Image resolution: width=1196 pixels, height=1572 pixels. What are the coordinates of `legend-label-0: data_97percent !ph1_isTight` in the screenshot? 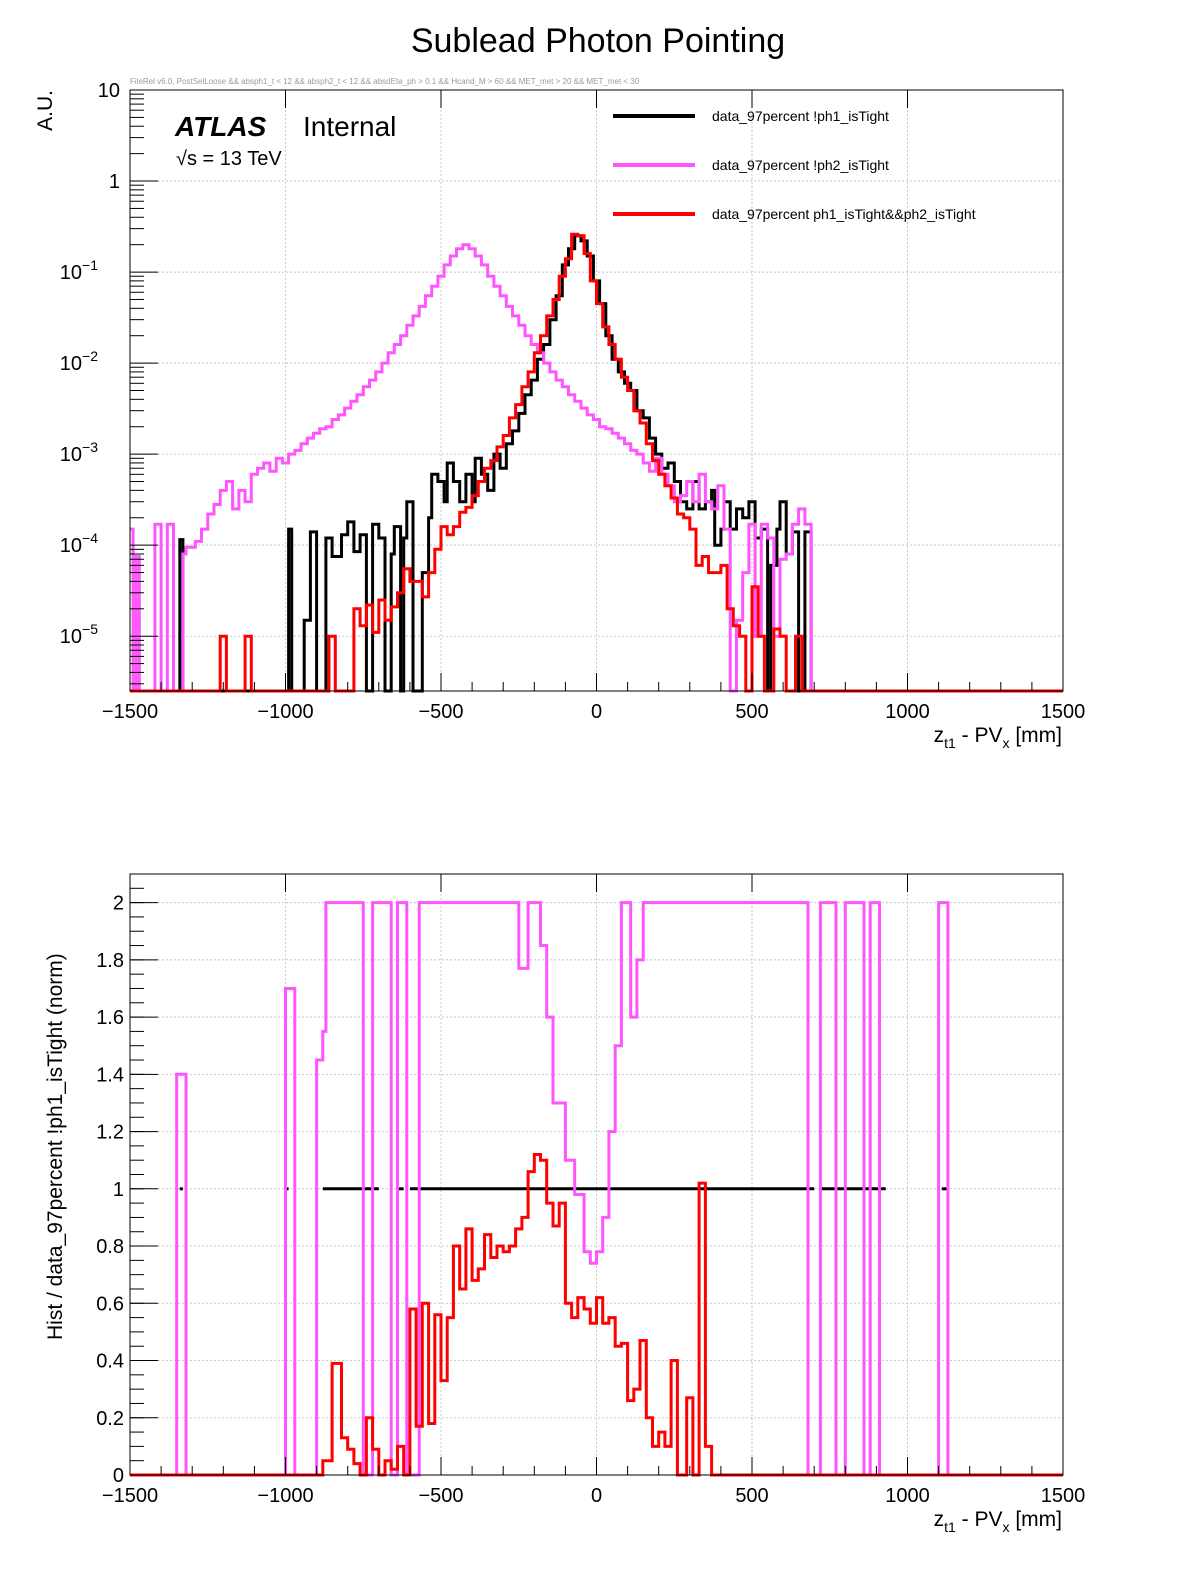 It's located at (800, 116).